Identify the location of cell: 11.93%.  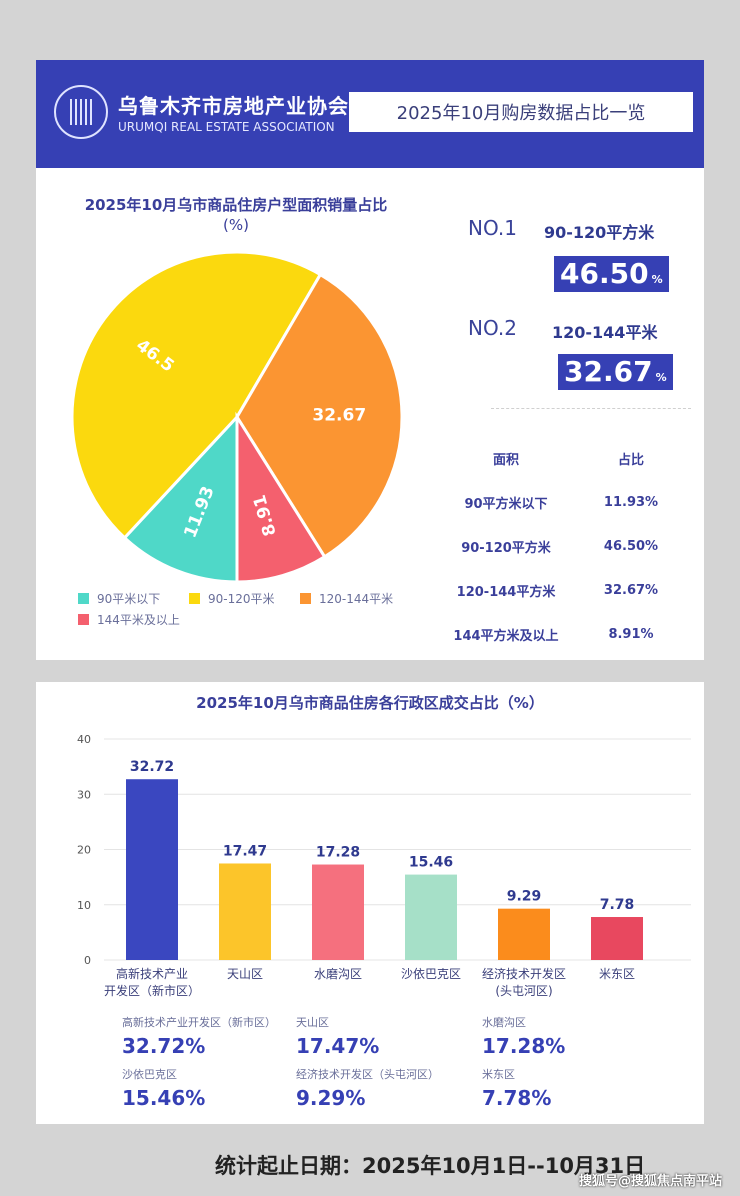
(631, 502).